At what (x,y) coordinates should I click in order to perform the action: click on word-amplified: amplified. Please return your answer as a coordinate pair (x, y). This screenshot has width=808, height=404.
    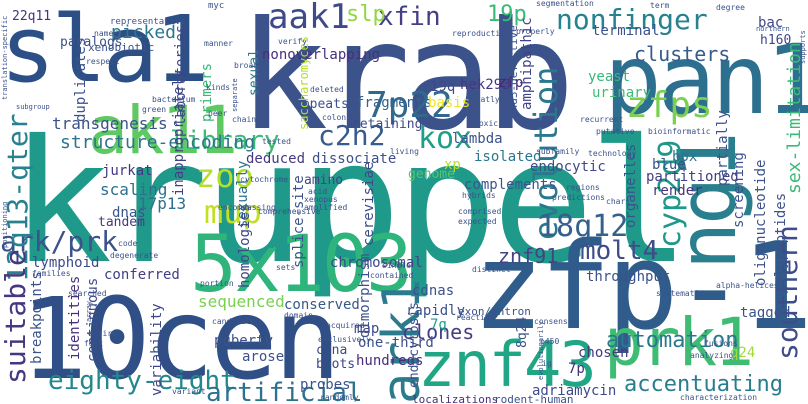
    Looking at the image, I should click on (326, 207).